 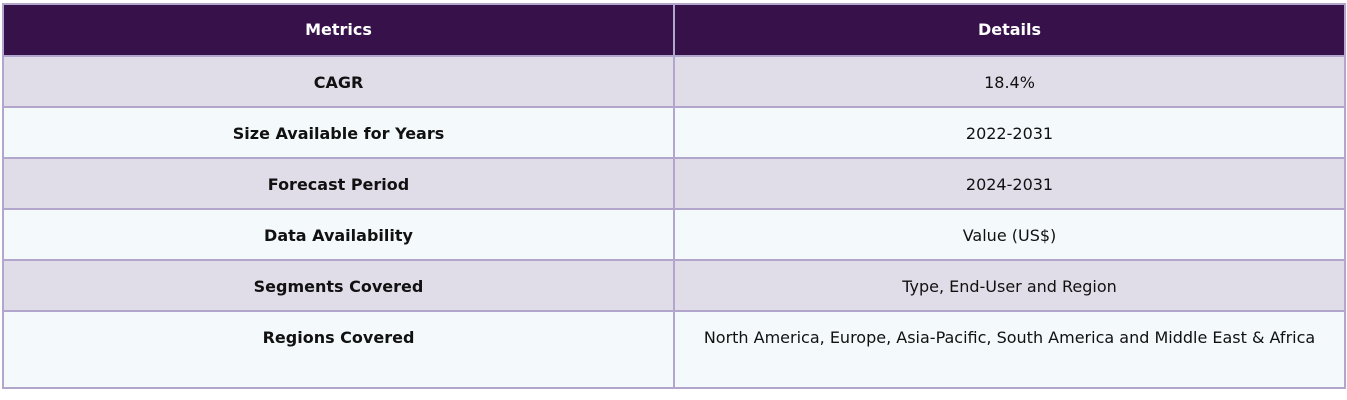 I want to click on details-cell: 18.4%, so click(x=1009, y=81).